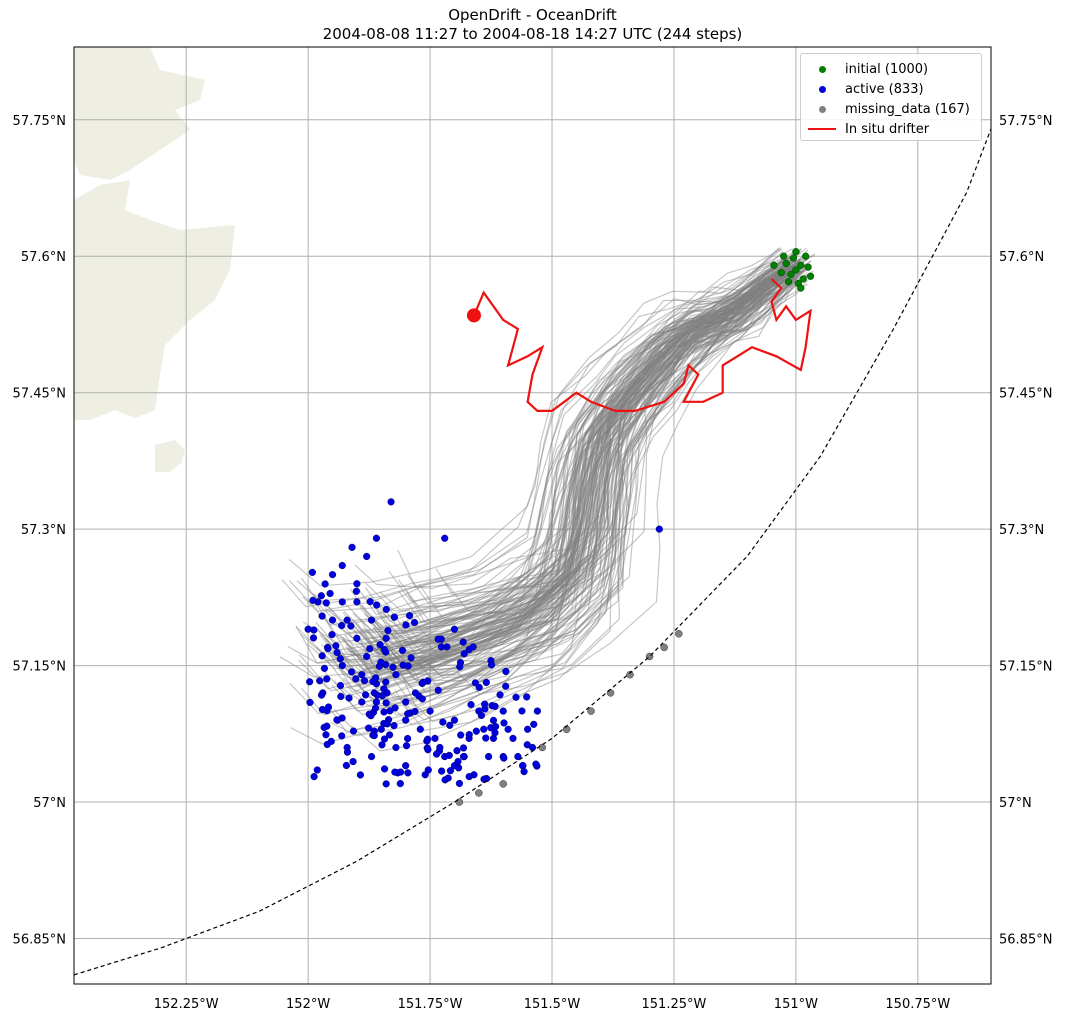  I want to click on y-tick-label-right: 57.45°N, so click(1025, 394).